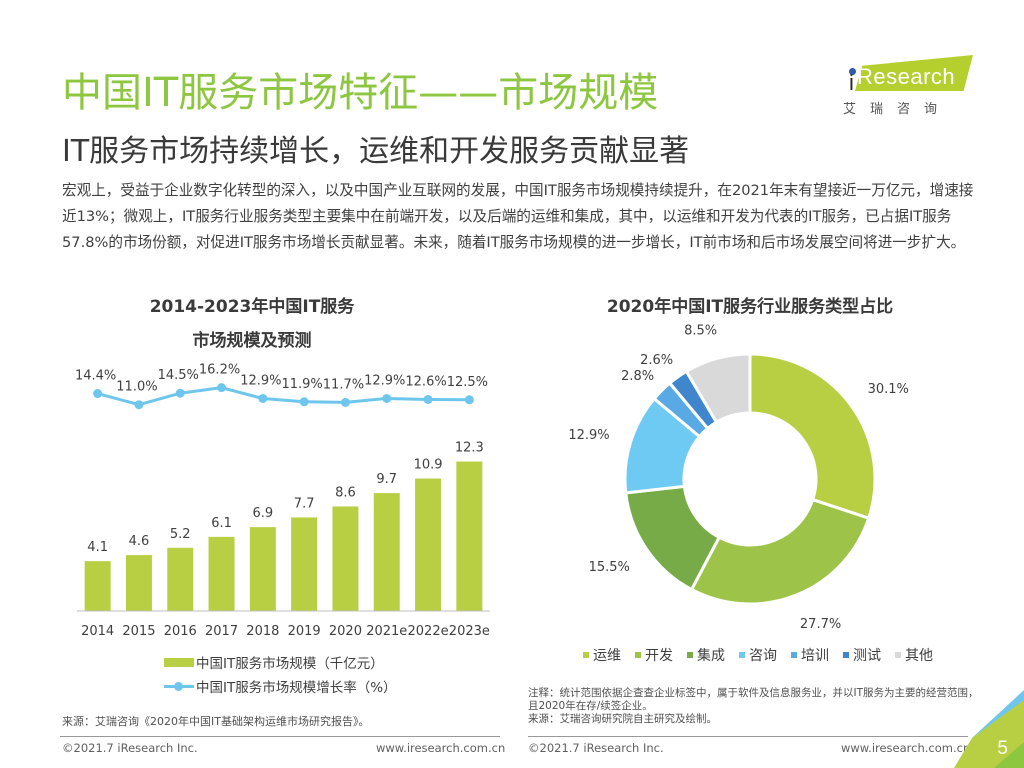 This screenshot has width=1024, height=768. I want to click on donut-chart: 30.1% 27.7% 15.5% 12.9% 2.8%2.6% 8.5%, so click(738, 477).